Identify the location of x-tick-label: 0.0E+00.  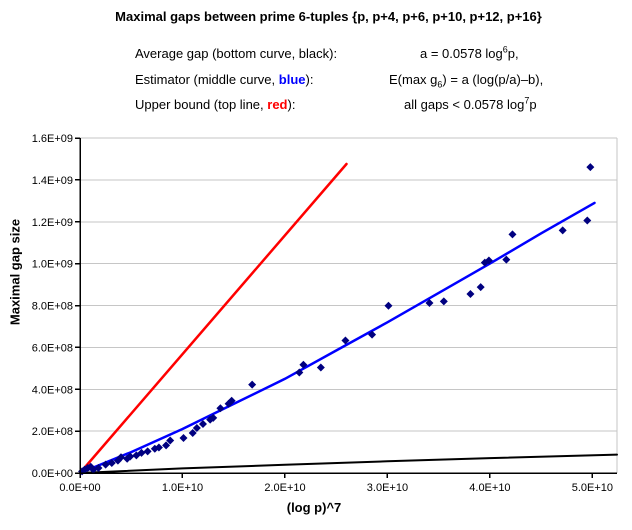
(79, 488).